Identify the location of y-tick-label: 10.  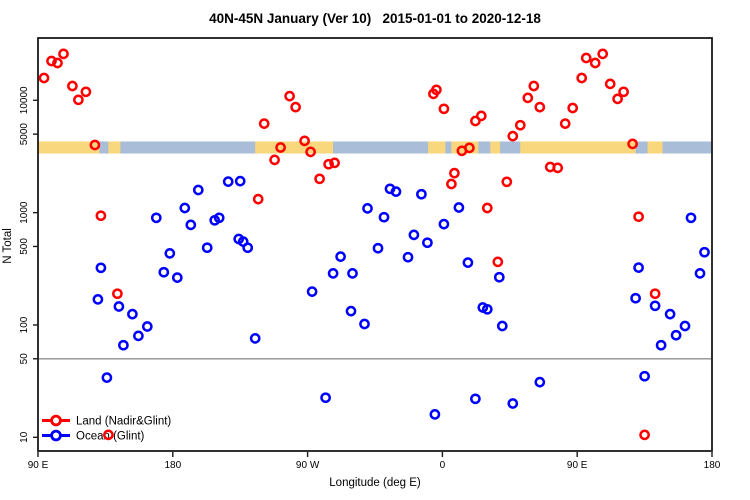
(24, 437).